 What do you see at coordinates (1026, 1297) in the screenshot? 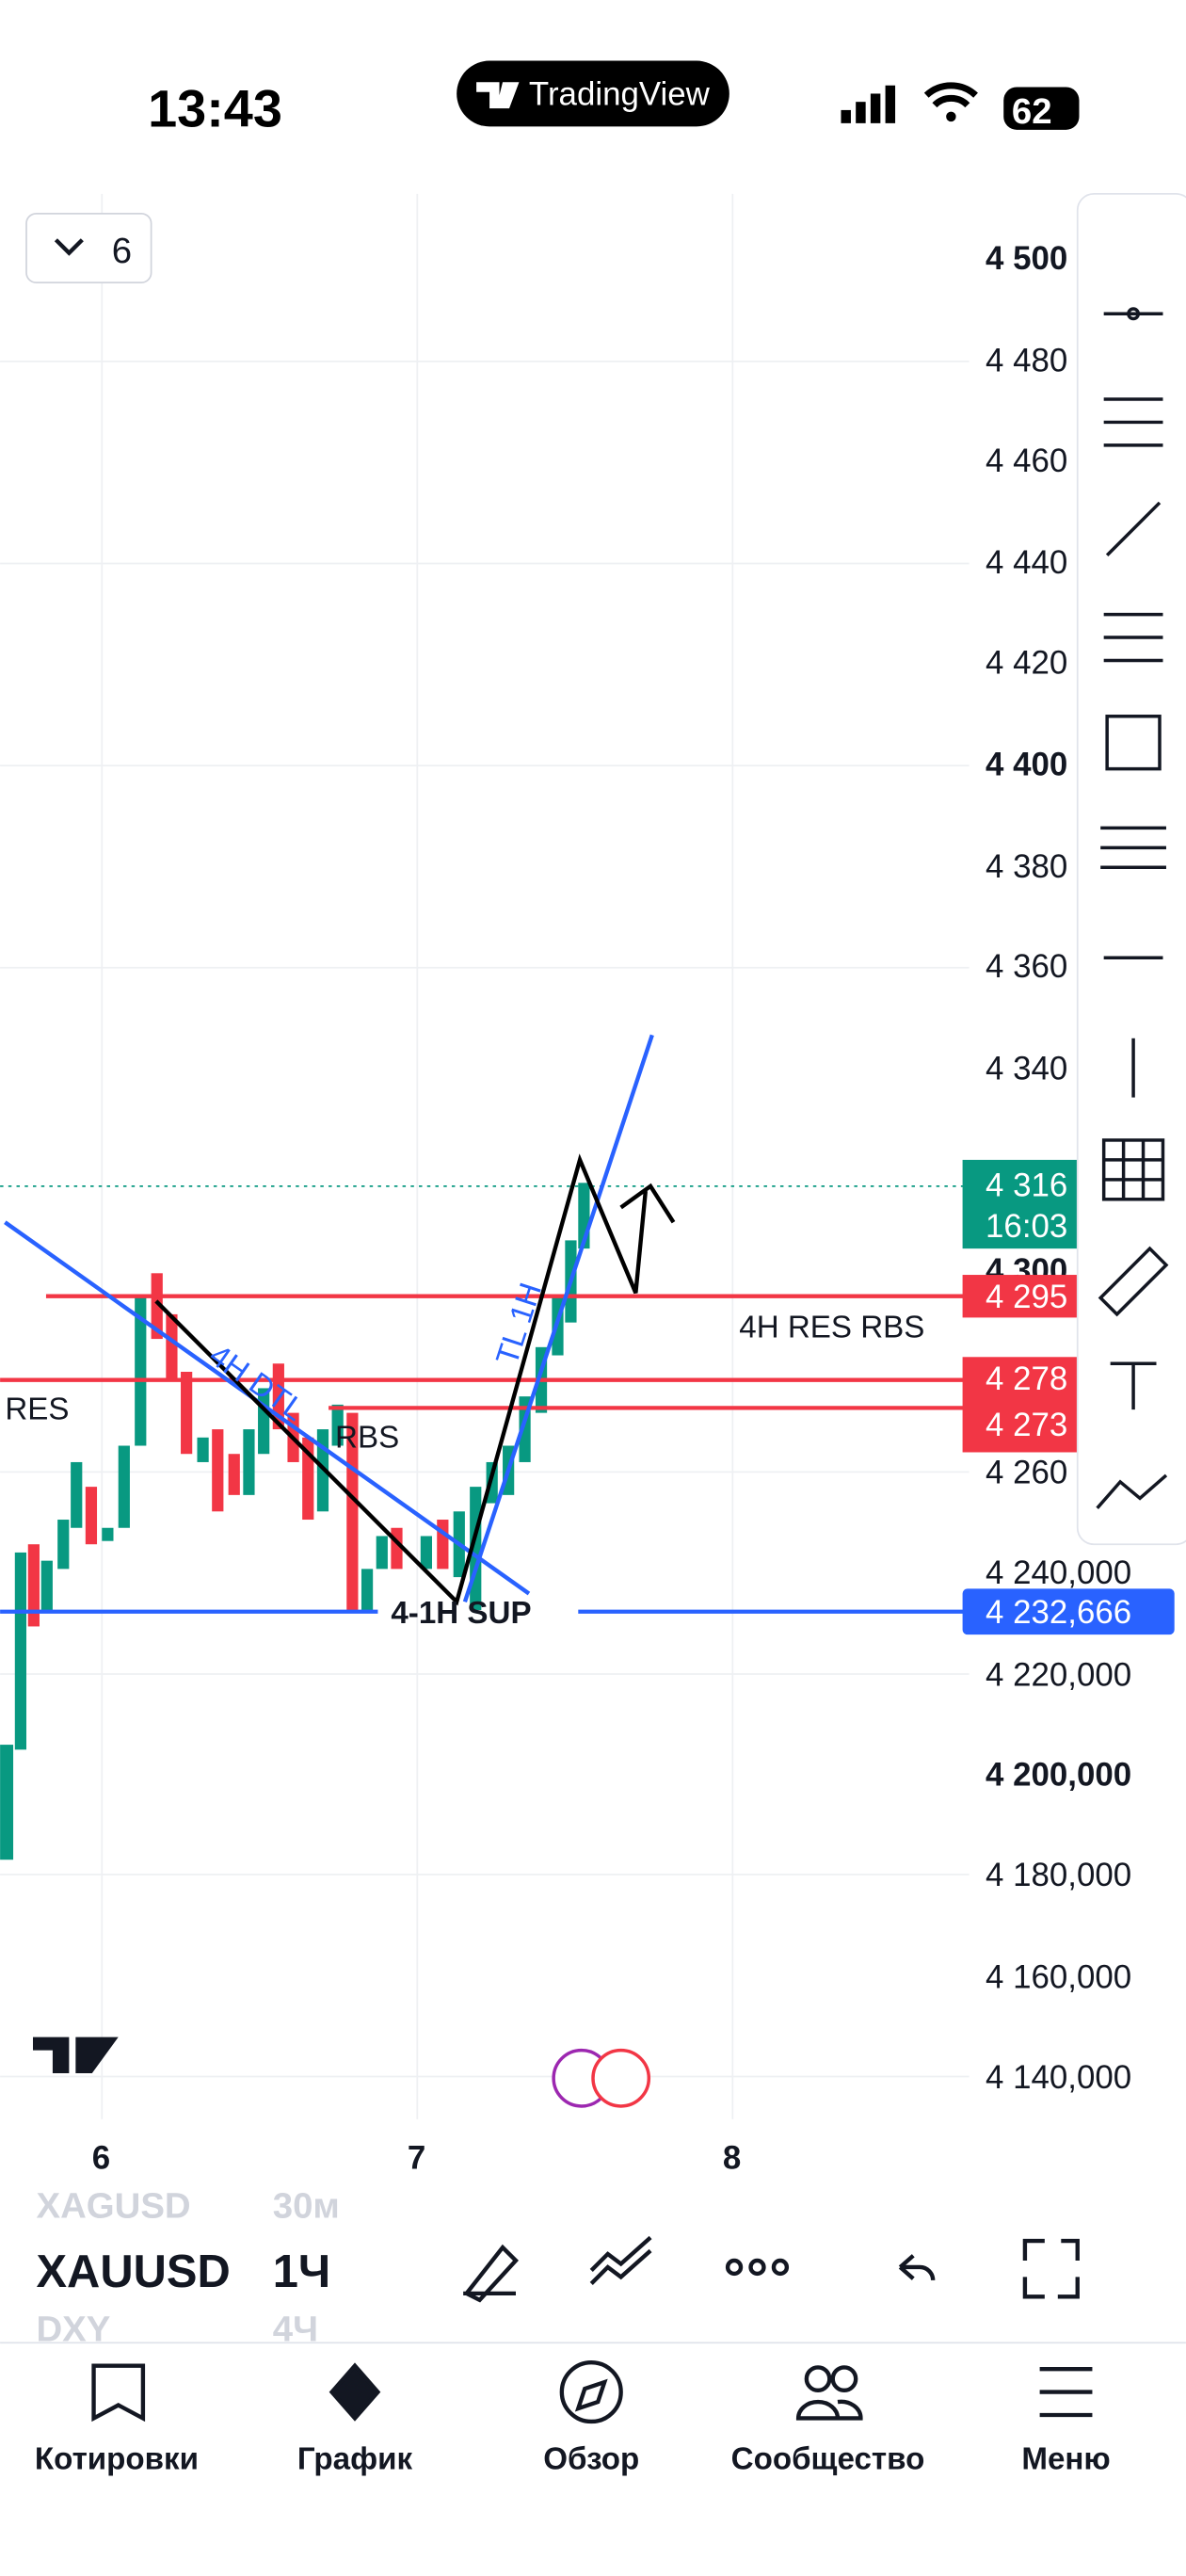
I see `price-tag: 4 295` at bounding box center [1026, 1297].